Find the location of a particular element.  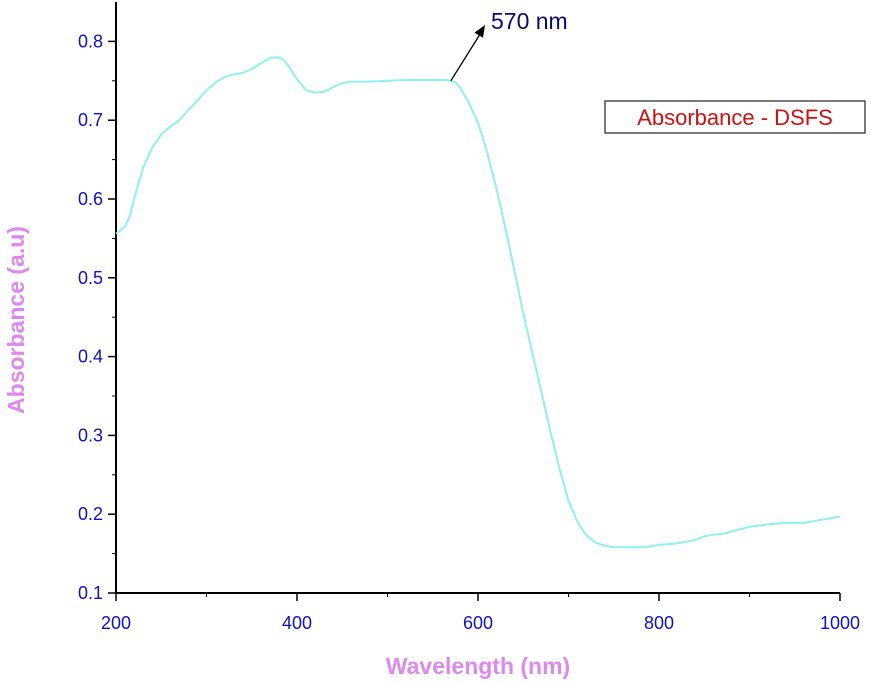

legend-border is located at coordinates (735, 117).